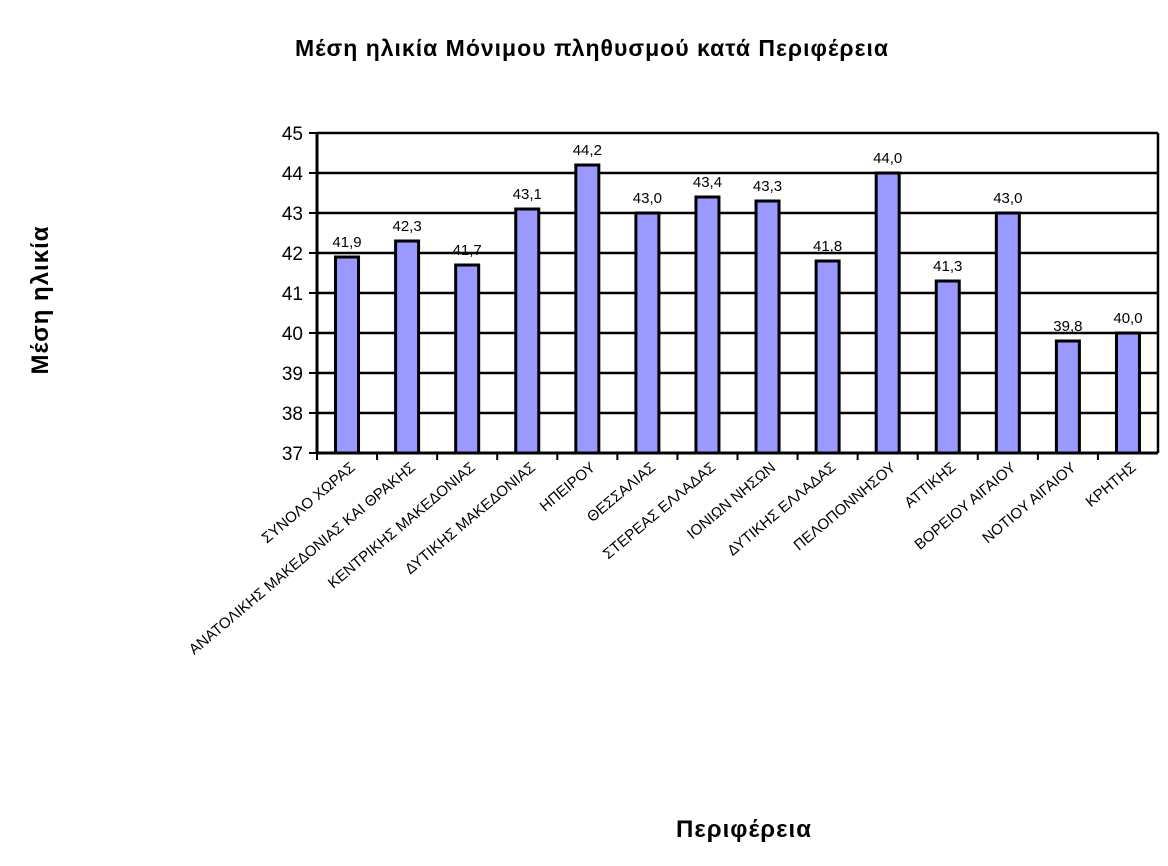 This screenshot has height=866, width=1168. I want to click on x-tick-label: ΗΠΕΙΡΟΥ, so click(568, 487).